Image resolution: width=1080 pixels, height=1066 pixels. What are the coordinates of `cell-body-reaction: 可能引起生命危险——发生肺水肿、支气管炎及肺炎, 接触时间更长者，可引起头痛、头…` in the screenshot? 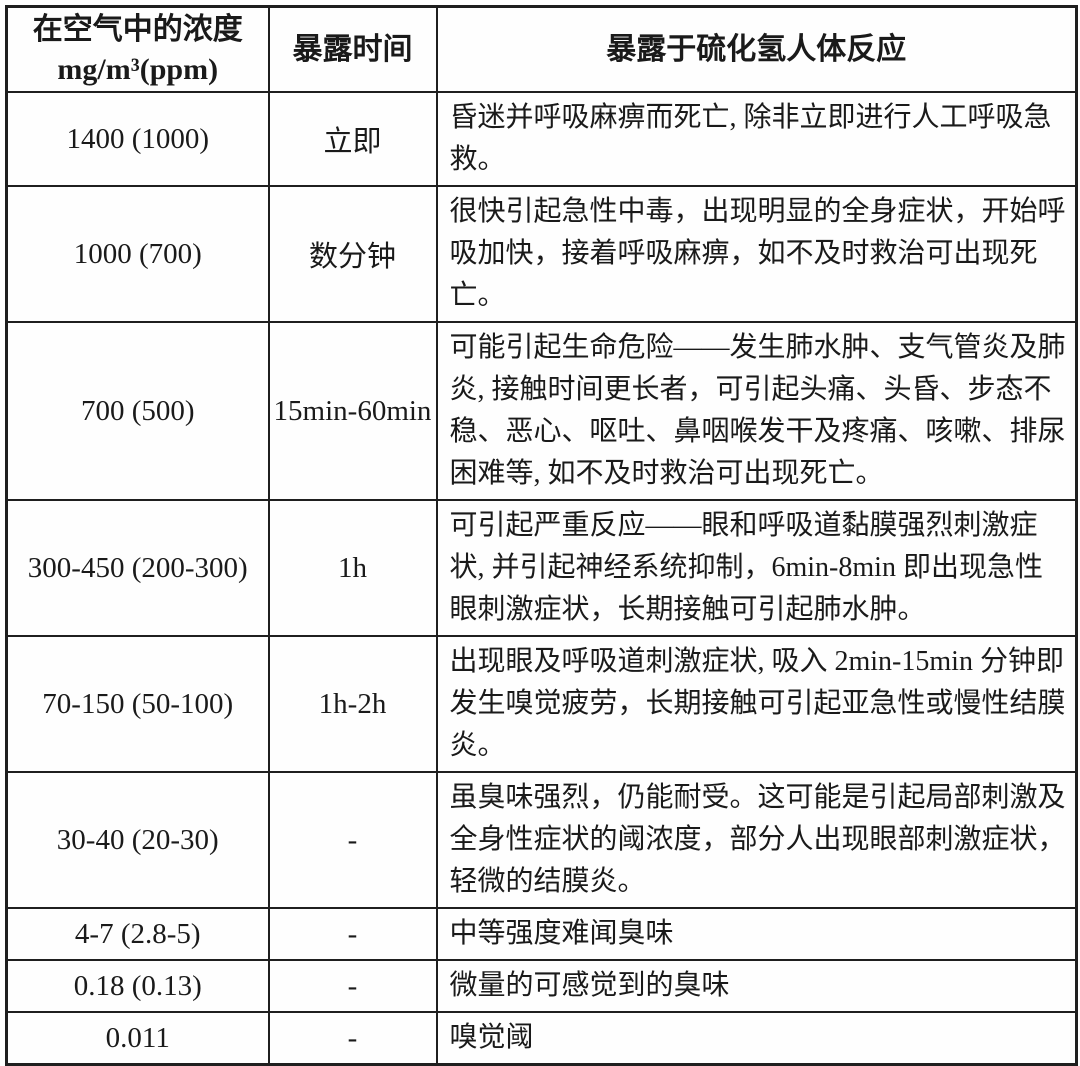 It's located at (756, 411).